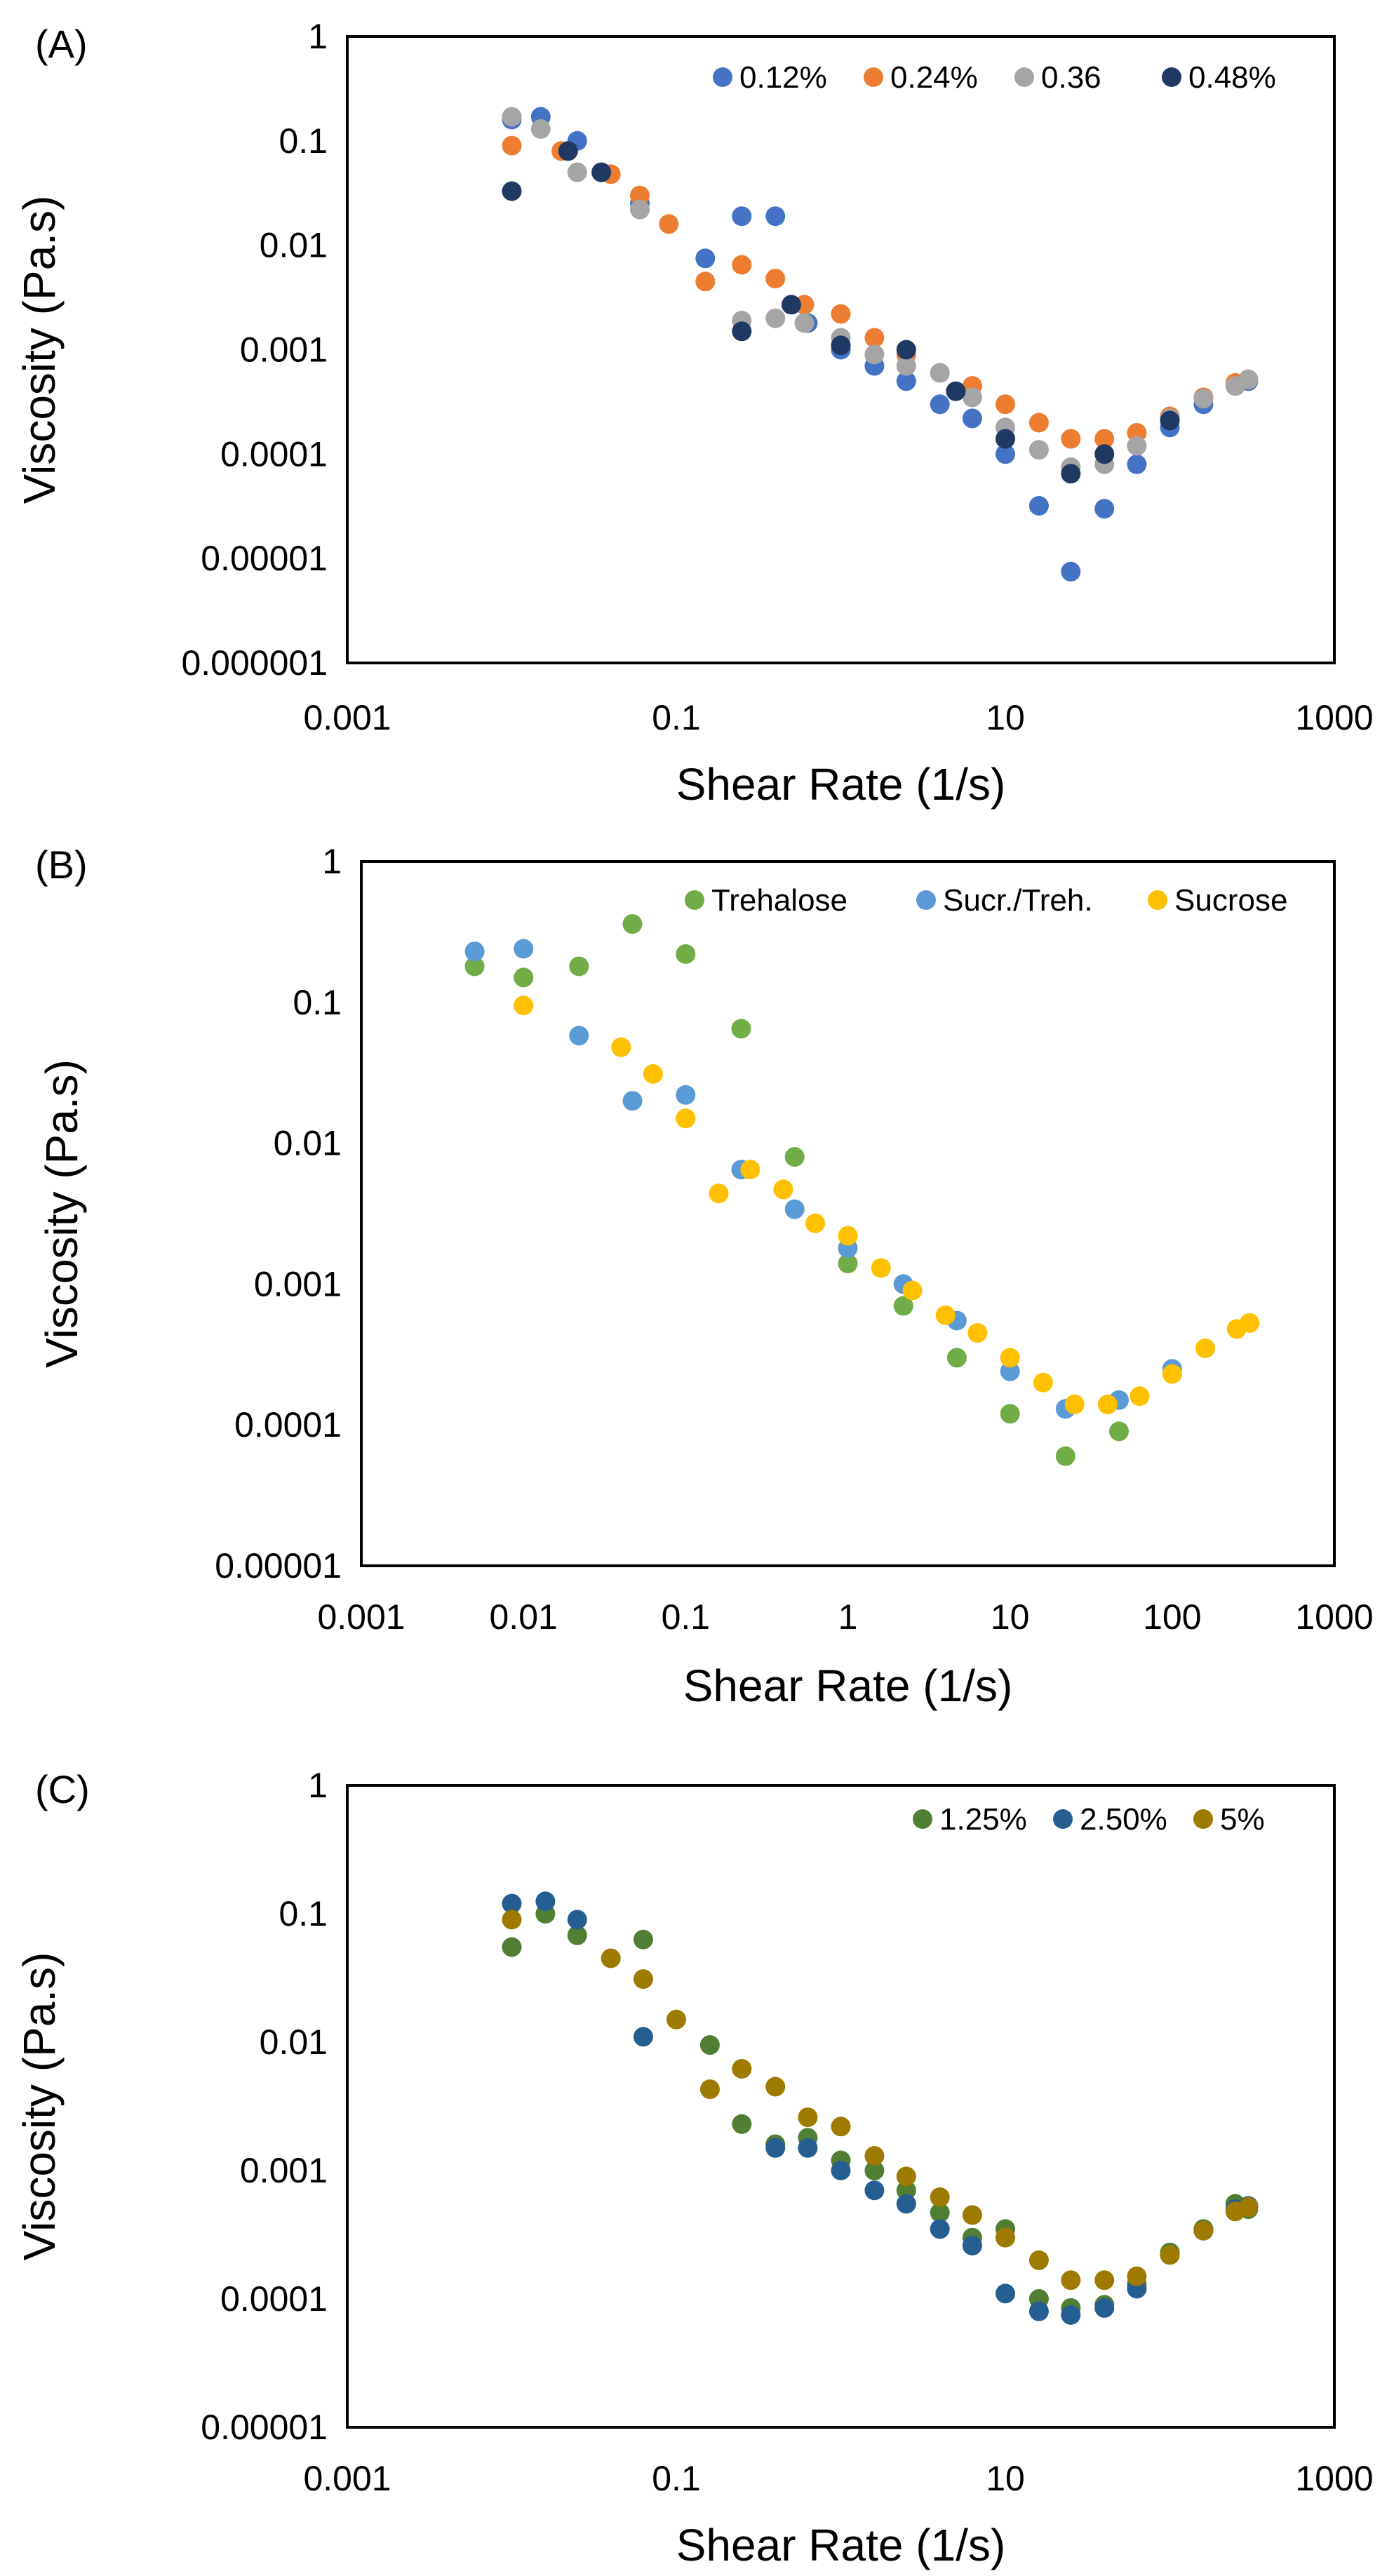 The image size is (1394, 2576). I want to click on legend-label: 0.24%, so click(934, 77).